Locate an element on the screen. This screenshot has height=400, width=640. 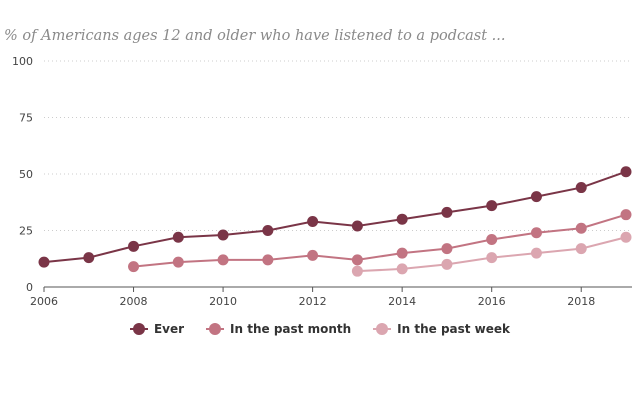
legend-item-past-month: In the past month is located at coordinates (278, 329).